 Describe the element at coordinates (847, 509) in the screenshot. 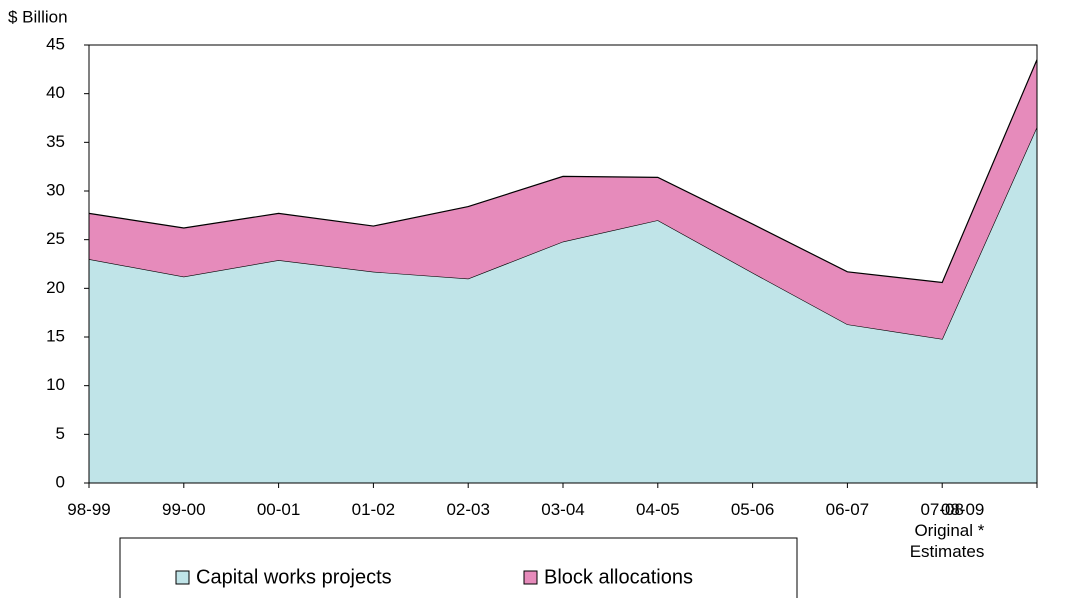

I see `x-tick-label: 06-07` at that location.